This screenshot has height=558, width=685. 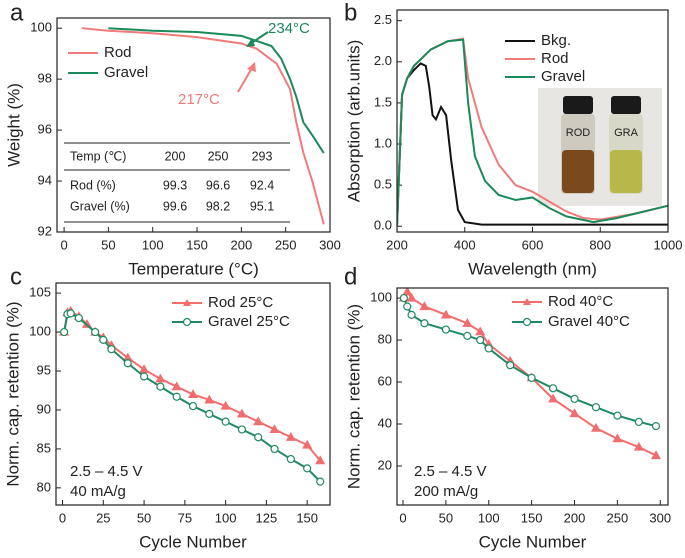 What do you see at coordinates (193, 268) in the screenshot?
I see `x-axis-label: Temperature (°C)` at bounding box center [193, 268].